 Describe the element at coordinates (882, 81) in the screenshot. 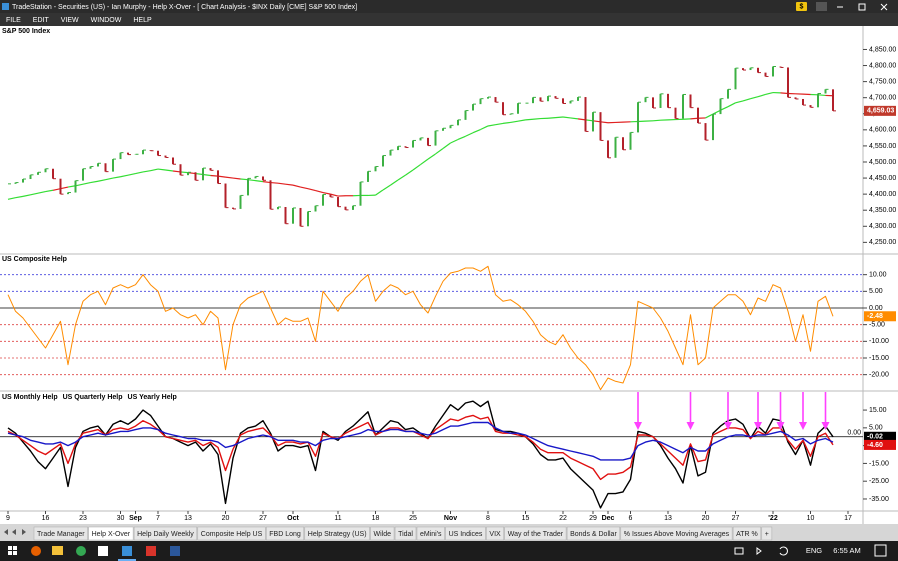

I see `y-tick-label: 4,750.00` at that location.